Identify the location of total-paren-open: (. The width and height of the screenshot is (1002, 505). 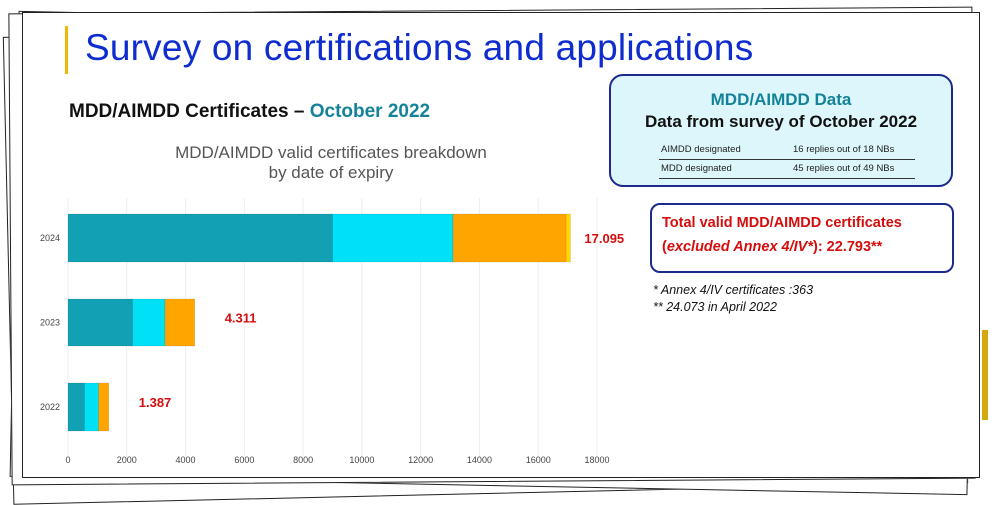
(664, 247).